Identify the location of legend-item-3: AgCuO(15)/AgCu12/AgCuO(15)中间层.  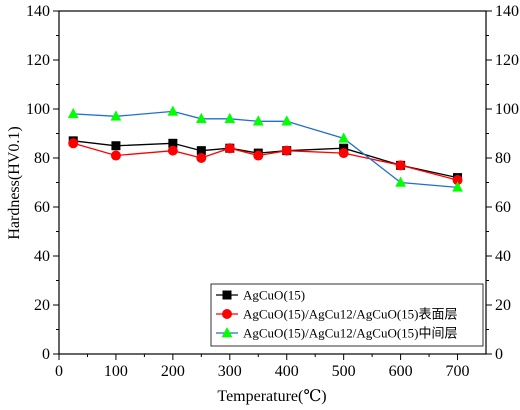
(337, 333).